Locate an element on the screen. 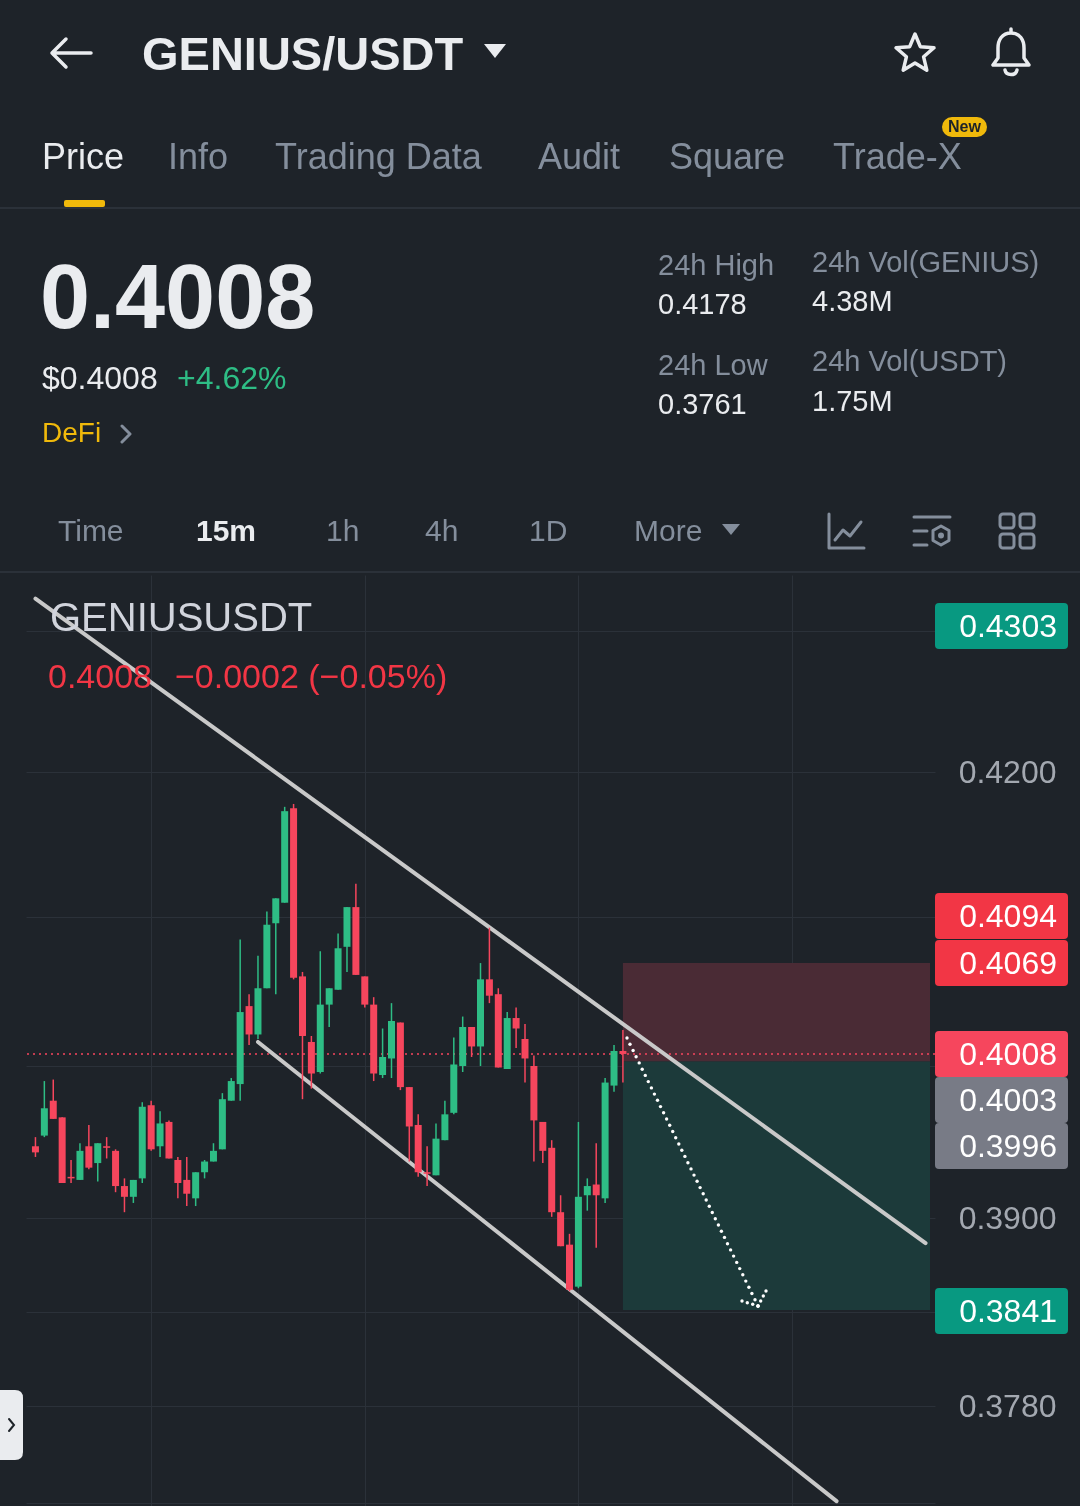 Image resolution: width=1080 pixels, height=1506 pixels. text: 24h Vol(USDT) is located at coordinates (910, 362).